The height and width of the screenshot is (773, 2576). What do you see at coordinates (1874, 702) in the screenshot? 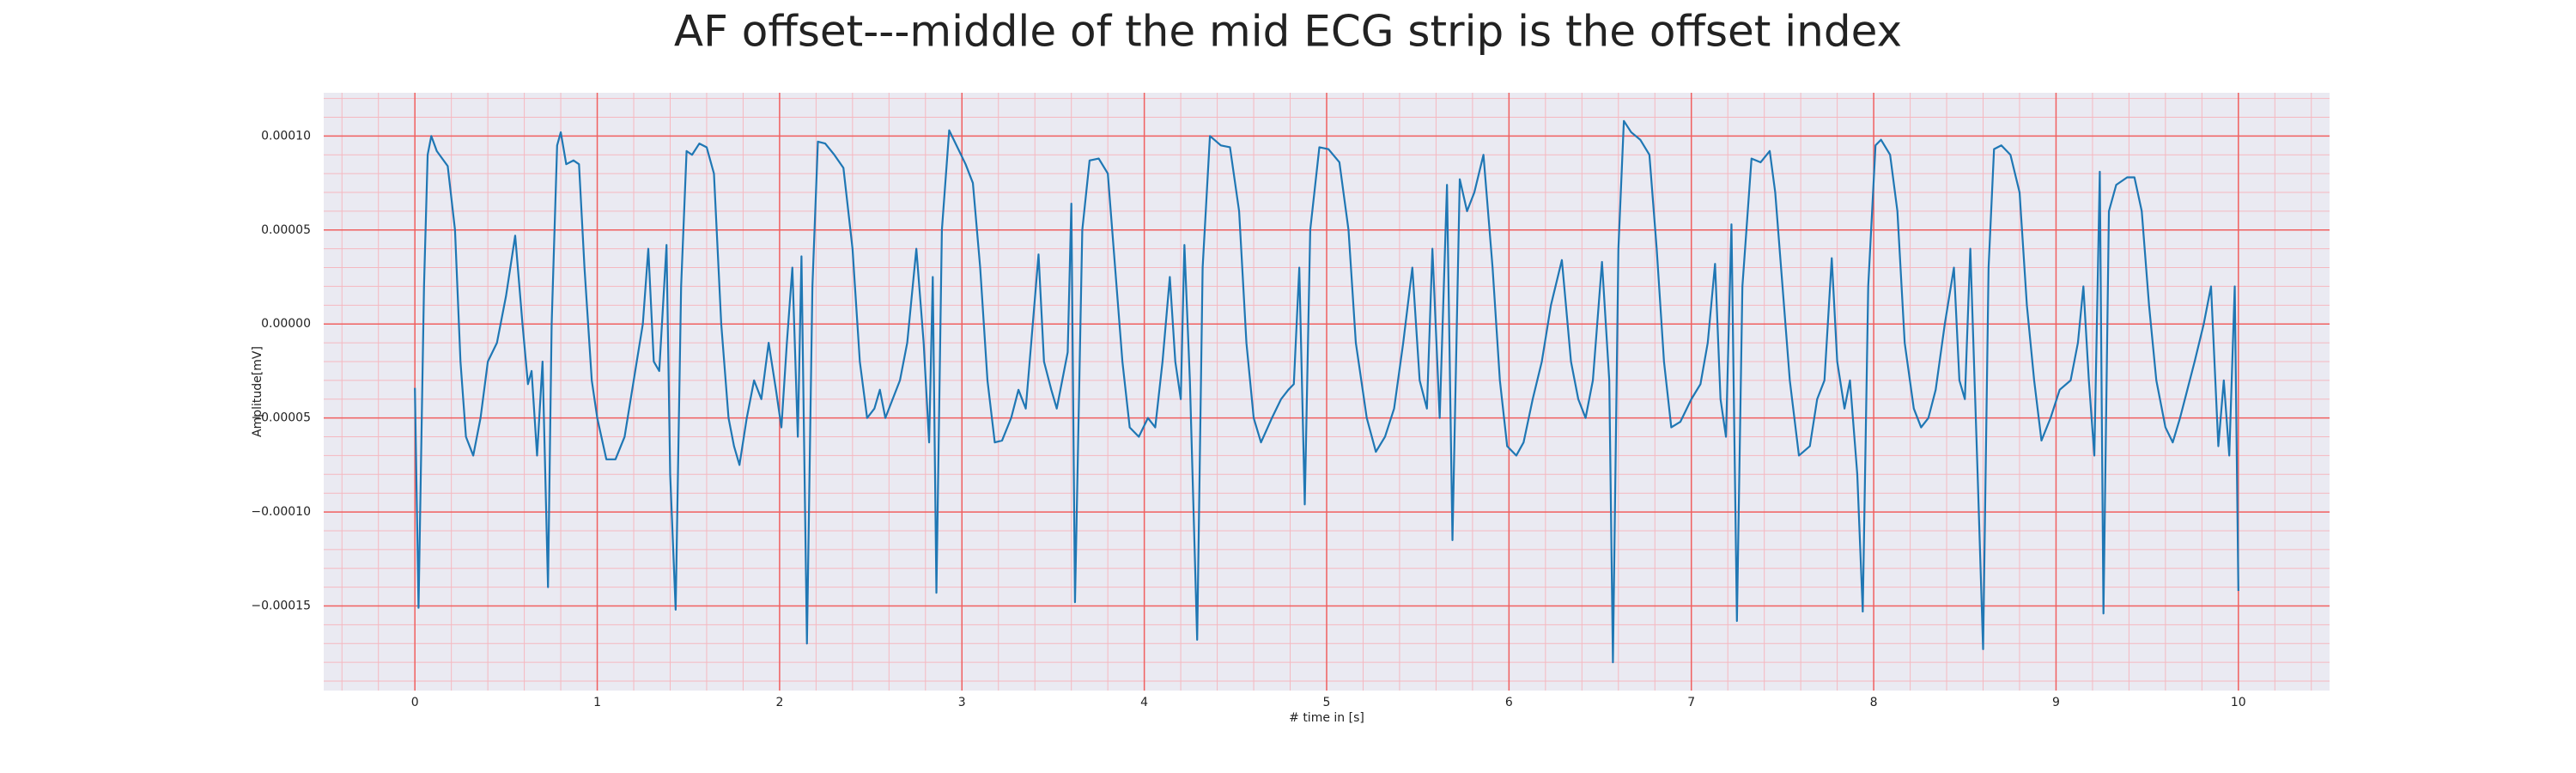
I see `x-tick-label: 8` at bounding box center [1874, 702].